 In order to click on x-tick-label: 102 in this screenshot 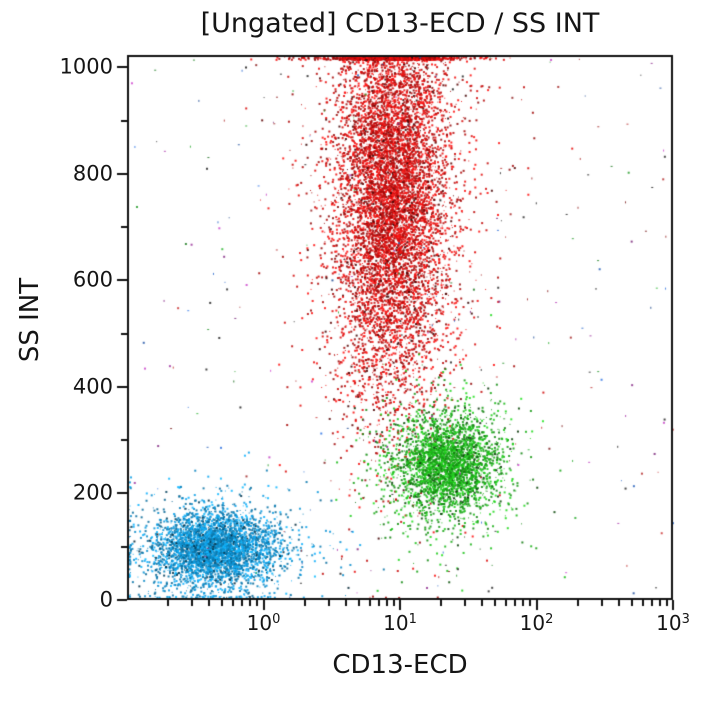, I will do `click(536, 623)`.